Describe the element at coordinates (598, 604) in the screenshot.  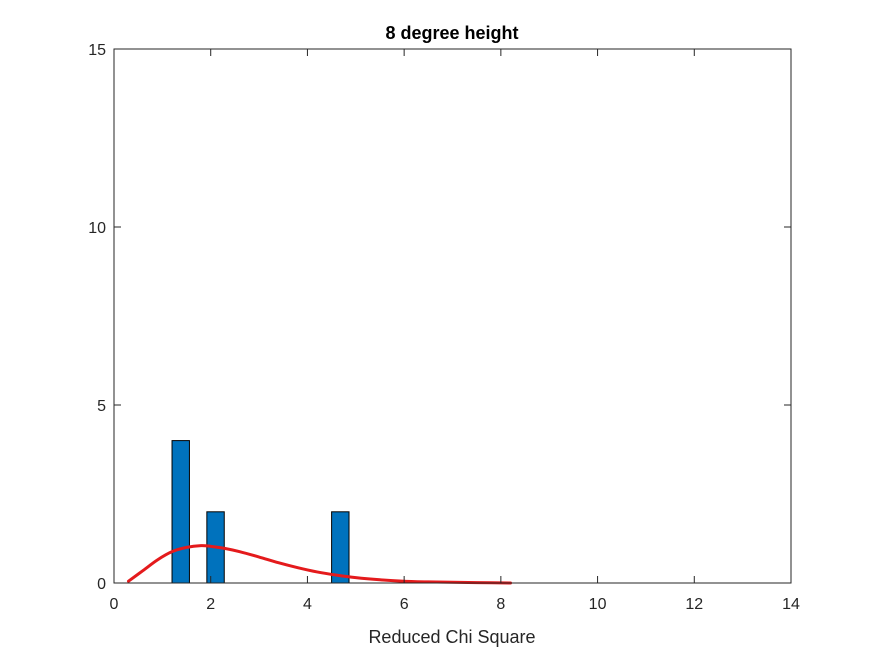
I see `x-tick-label: 10` at that location.